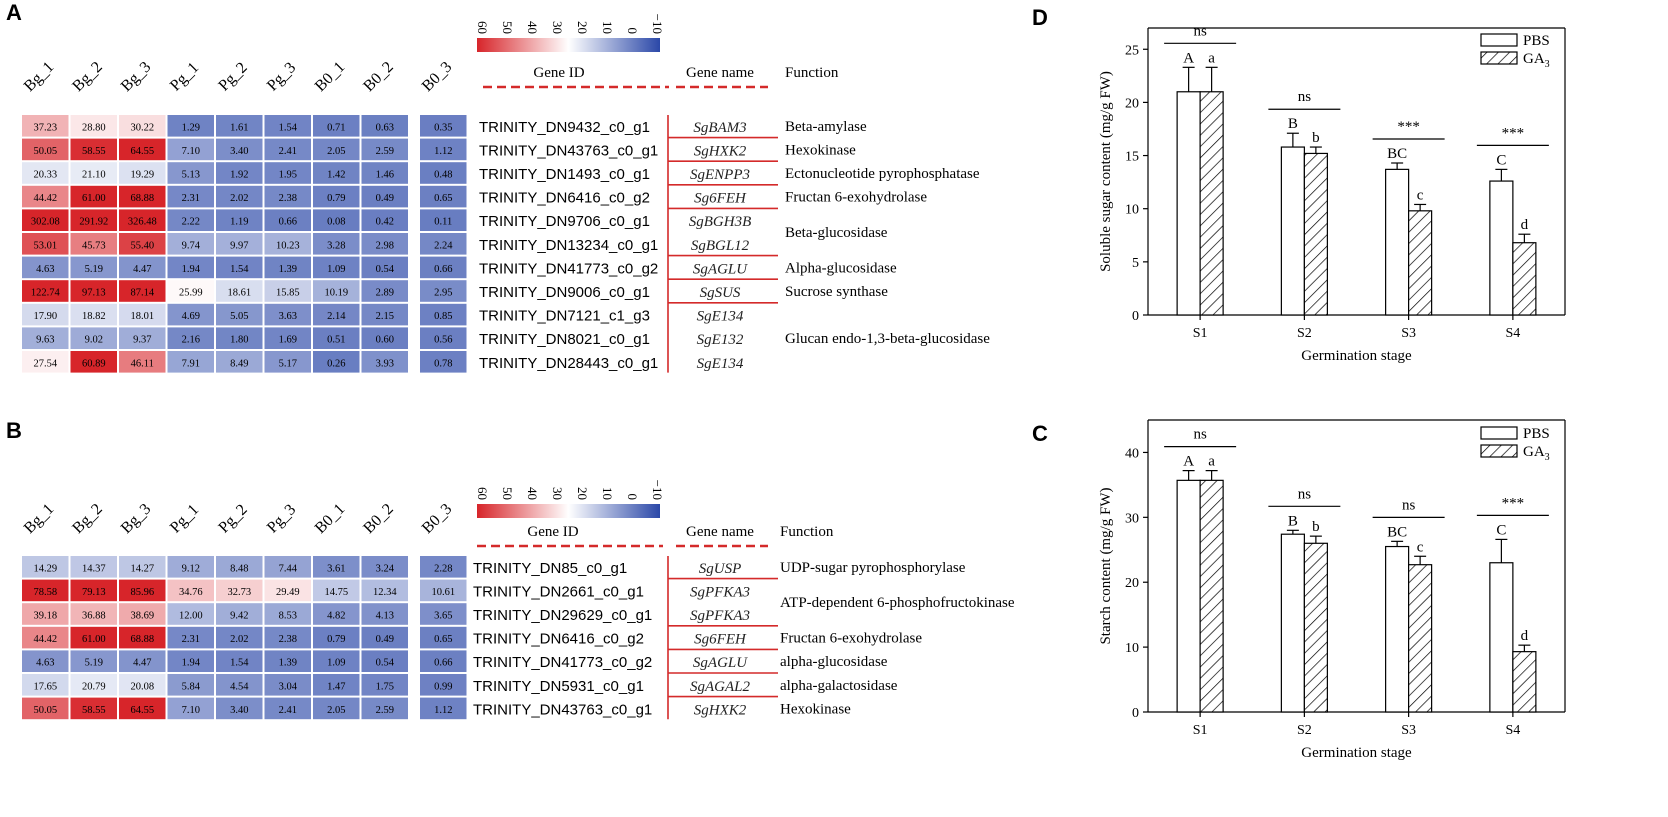  I want to click on legend-swatch-ga3, so click(1499, 451).